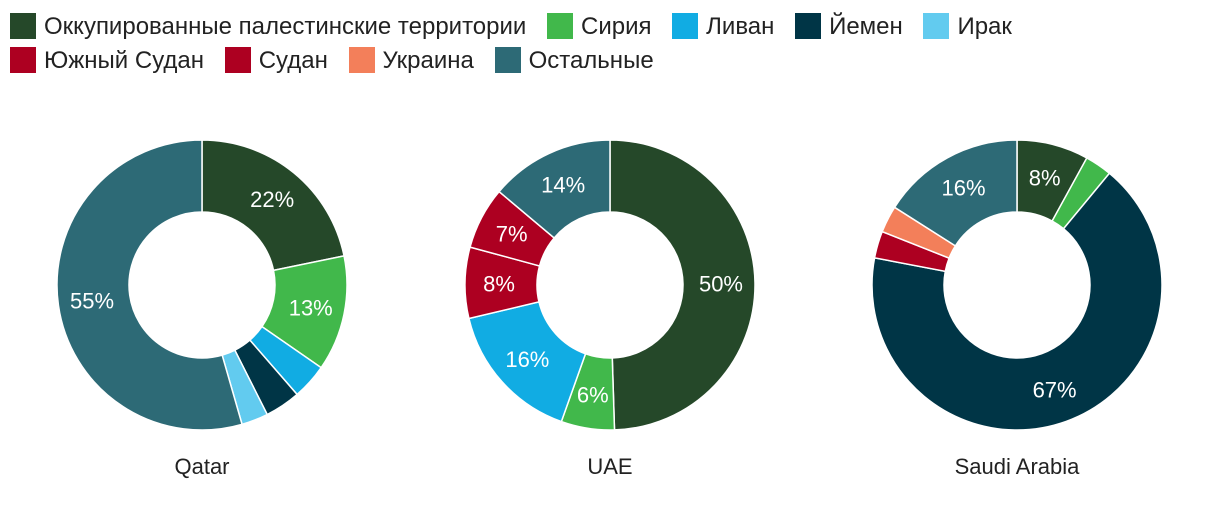  Describe the element at coordinates (616, 26) in the screenshot. I see `legend-label: Сирия` at that location.